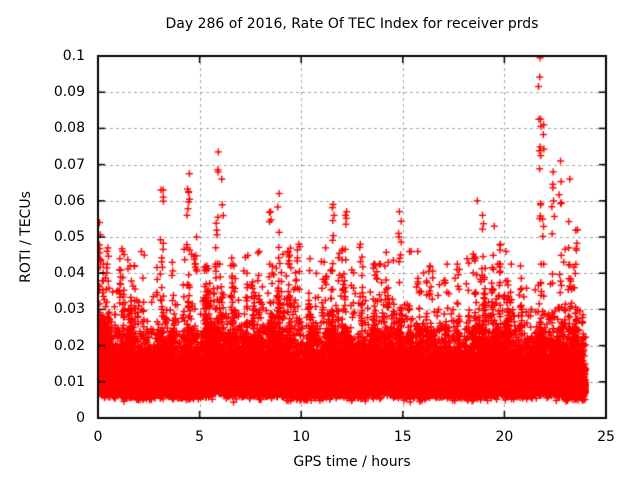 This screenshot has width=640, height=480. Describe the element at coordinates (69, 128) in the screenshot. I see `y-tick-label: 0.08` at that location.